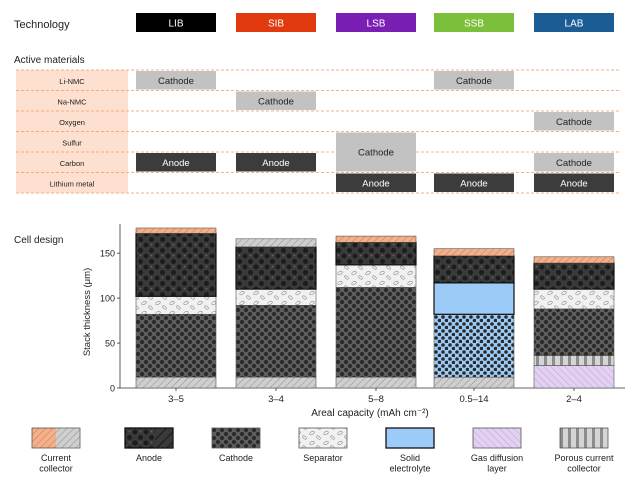  I want to click on active-materials-heading: Active materials, so click(49, 60).